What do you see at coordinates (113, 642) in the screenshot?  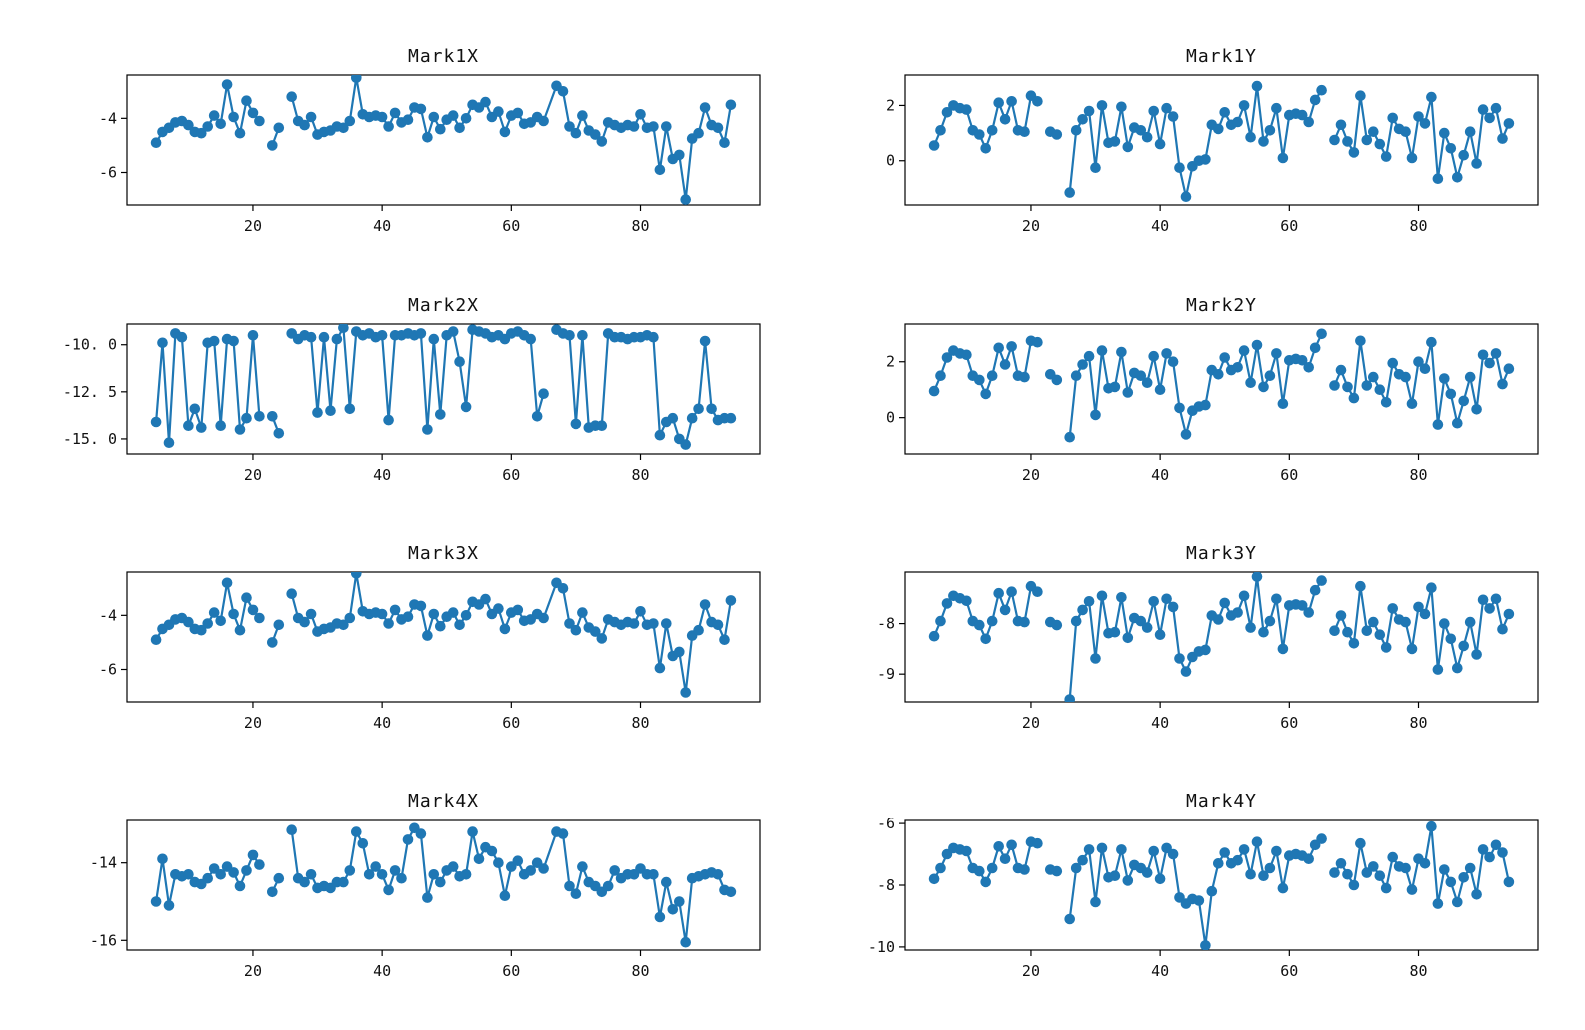 I see `y-axis-ticks: -4 -6` at bounding box center [113, 642].